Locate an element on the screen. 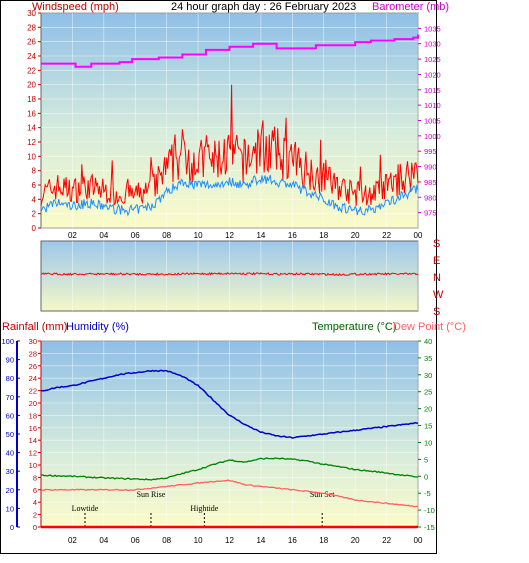  temperature-tick-labels: -15 -10 -5 0 5 10 15 20 25 30 35 40 is located at coordinates (426, 434).